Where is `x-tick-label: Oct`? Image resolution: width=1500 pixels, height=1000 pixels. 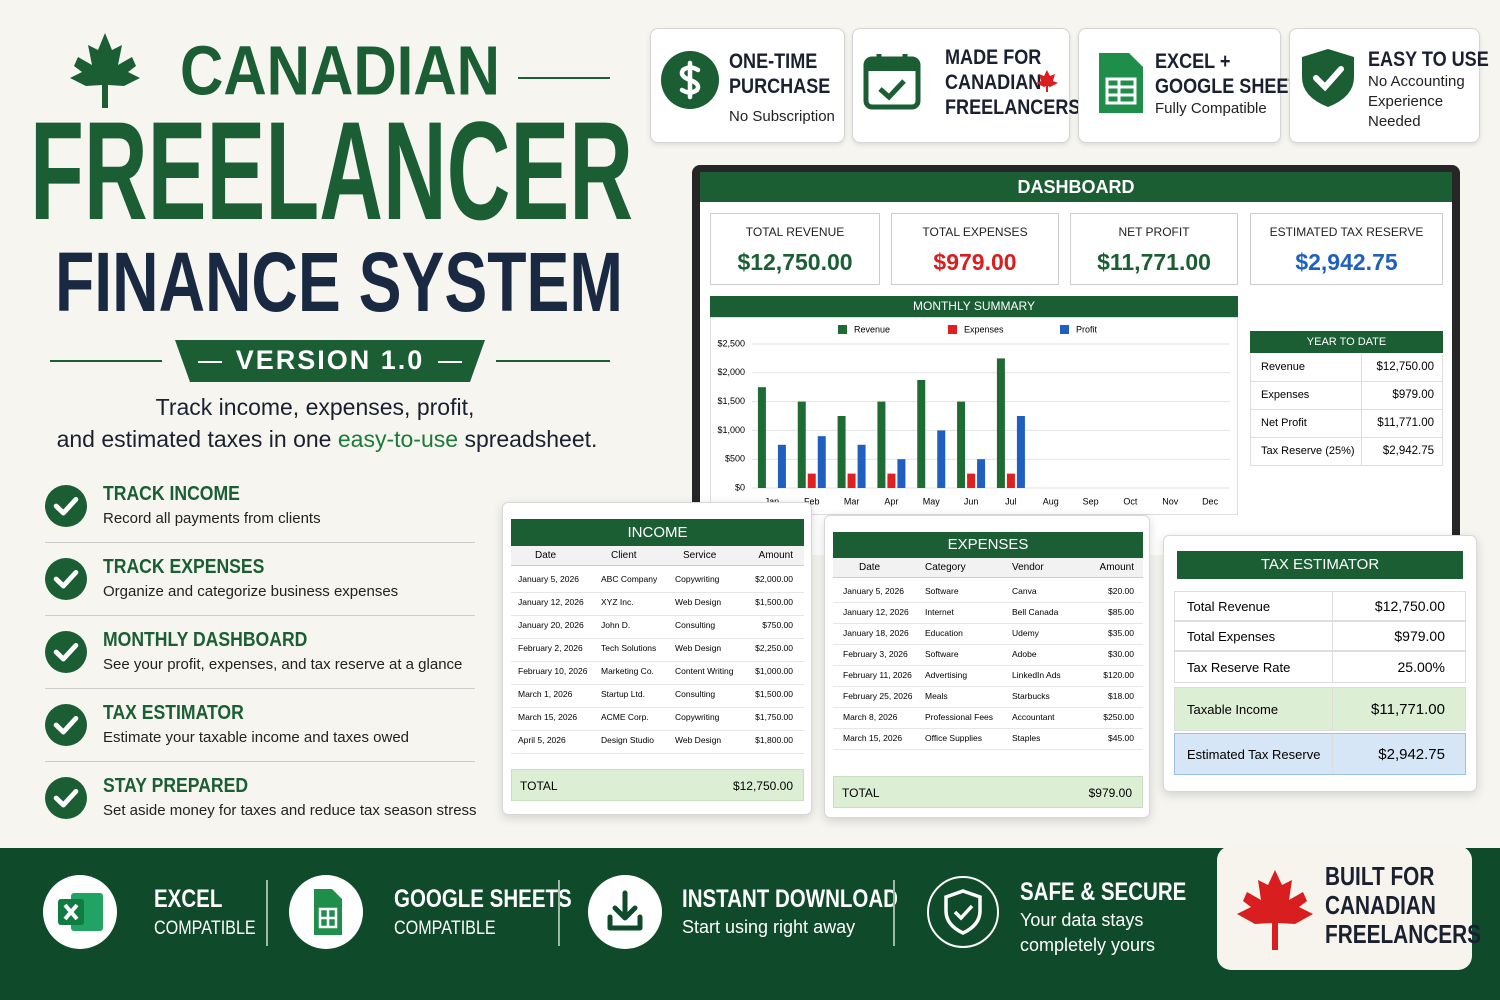 x-tick-label: Oct is located at coordinates (1130, 501).